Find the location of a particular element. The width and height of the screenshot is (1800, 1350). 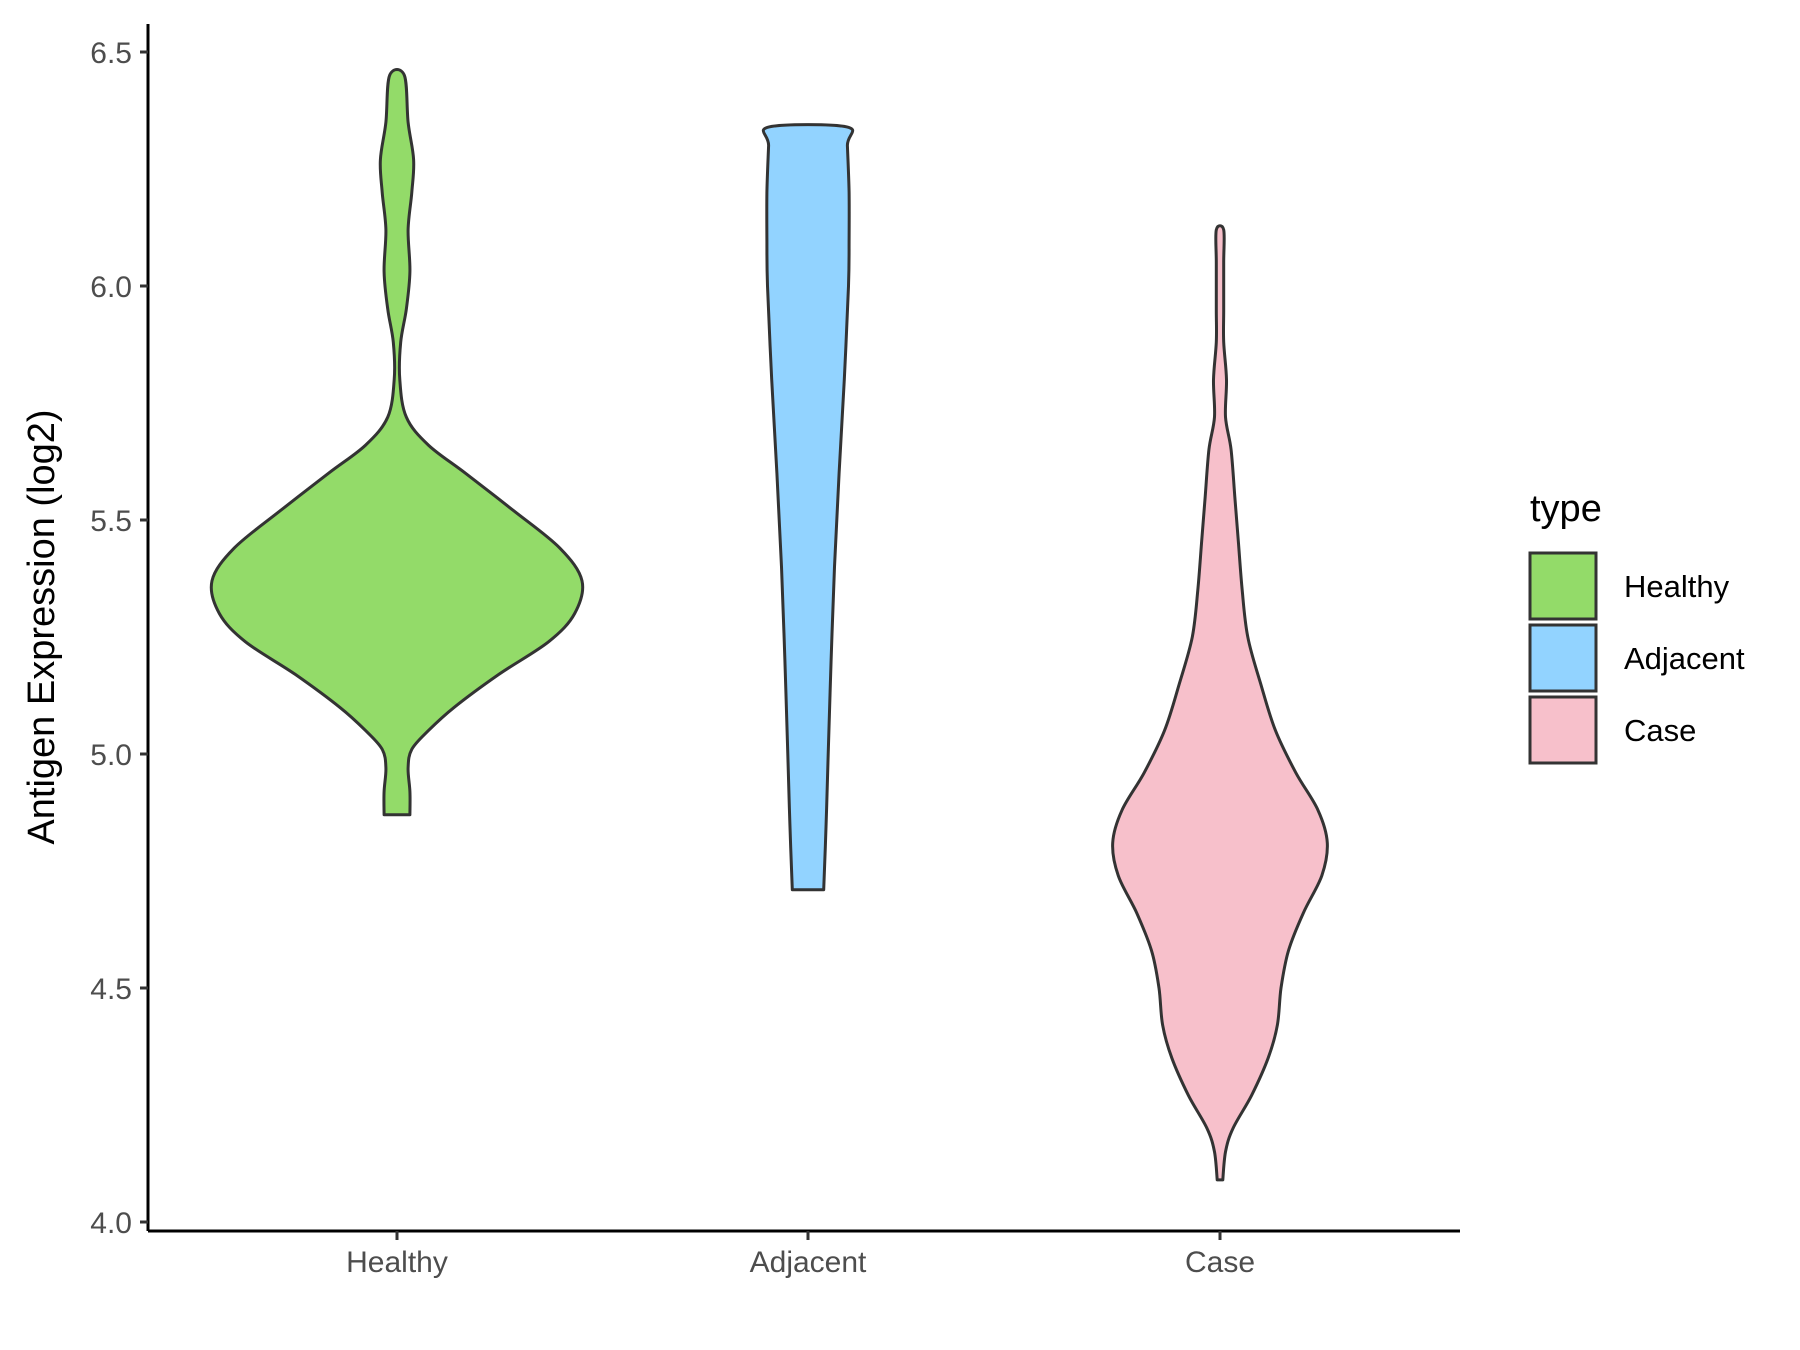

y-tick-label: 6.0 is located at coordinates (111, 287).